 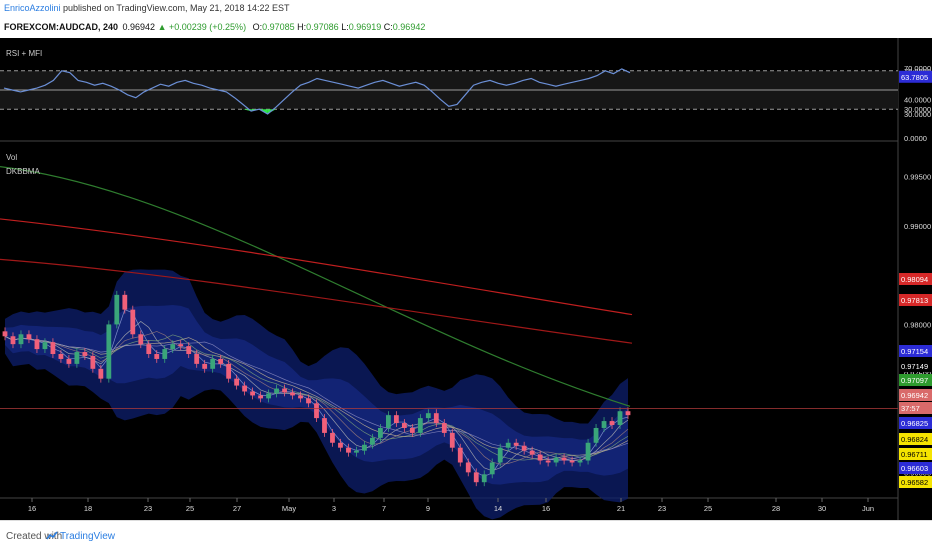 I want to click on time-axis: 16 18 23 25 27 May 3 7 9 14 16 21 23 25 28 30 Jun, so click(x=451, y=505).